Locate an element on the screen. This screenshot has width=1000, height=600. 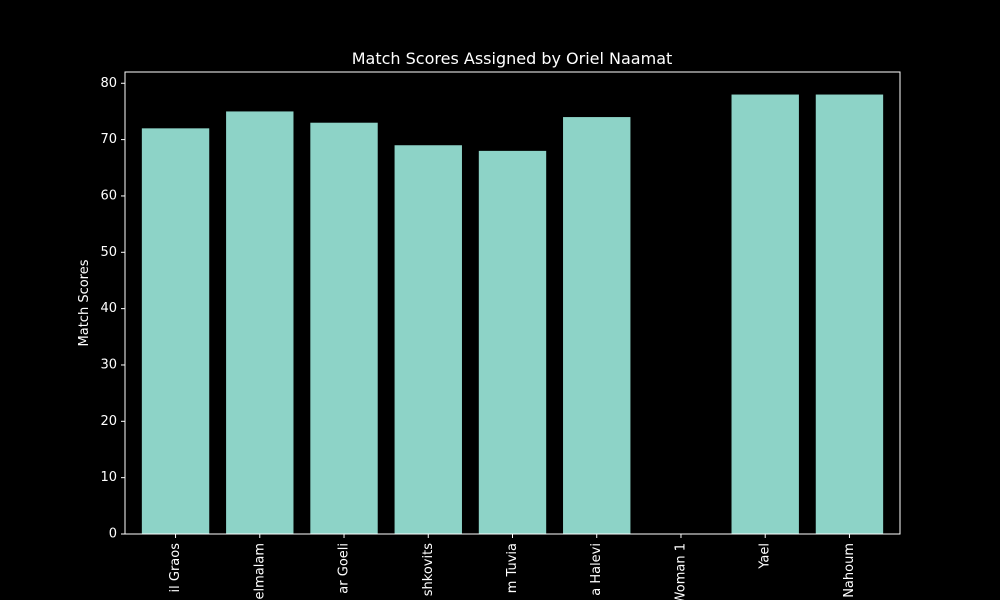
x-tick-label: il Graos is located at coordinates (175, 568).